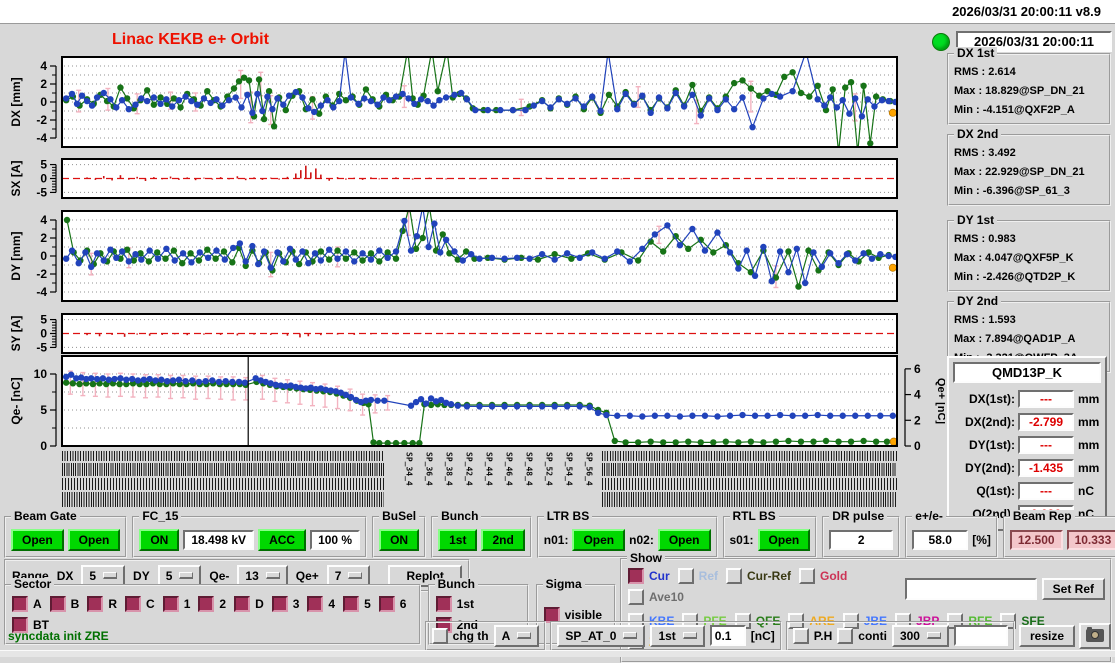 This screenshot has width=1115, height=663. Describe the element at coordinates (460, 635) in the screenshot. I see `chg-th-checkbox-item: chg th` at that location.